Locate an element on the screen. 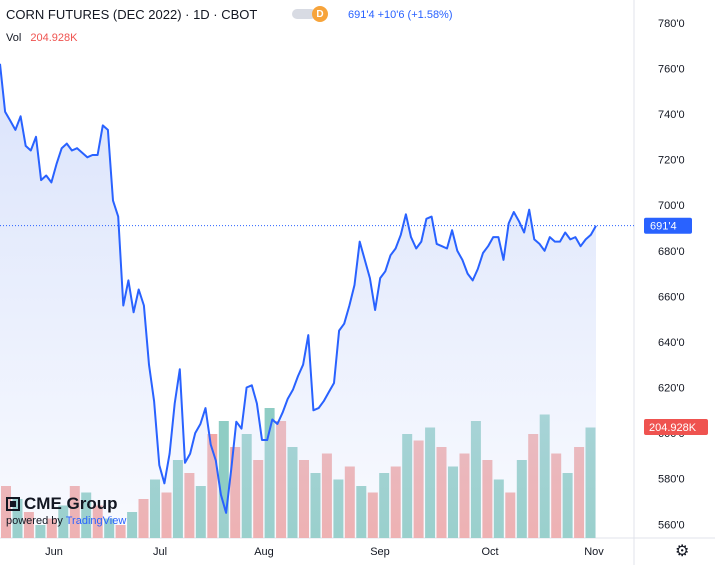 This screenshot has width=715, height=565. x-tick-label: Oct is located at coordinates (489, 552).